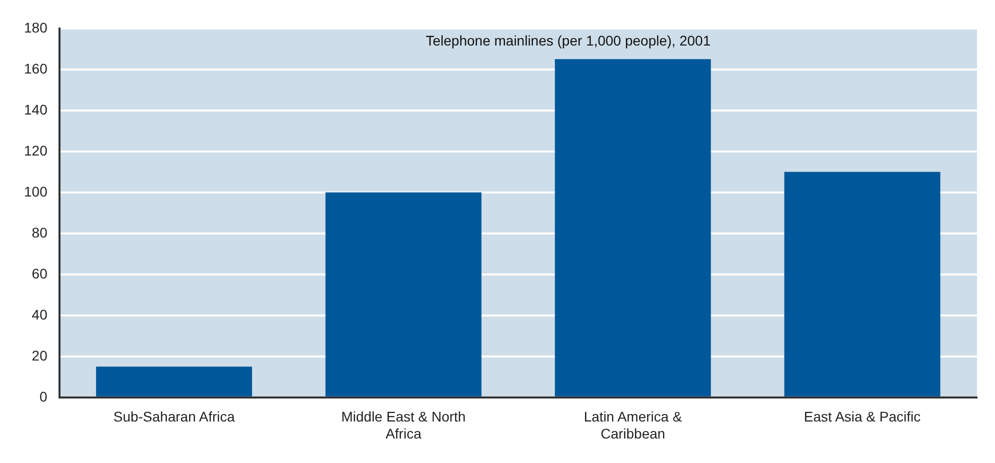 Image resolution: width=995 pixels, height=463 pixels. I want to click on y-tick-label: 0, so click(44, 396).